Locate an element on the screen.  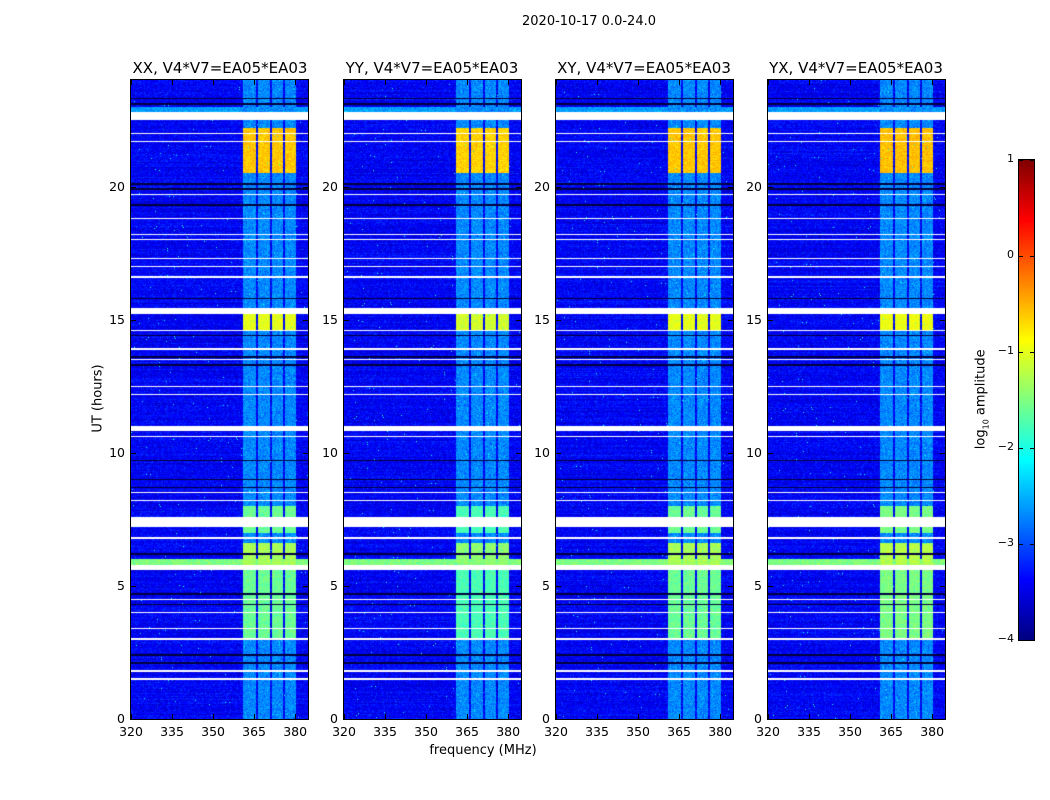
heatmap-panel-xx is located at coordinates (219, 399).